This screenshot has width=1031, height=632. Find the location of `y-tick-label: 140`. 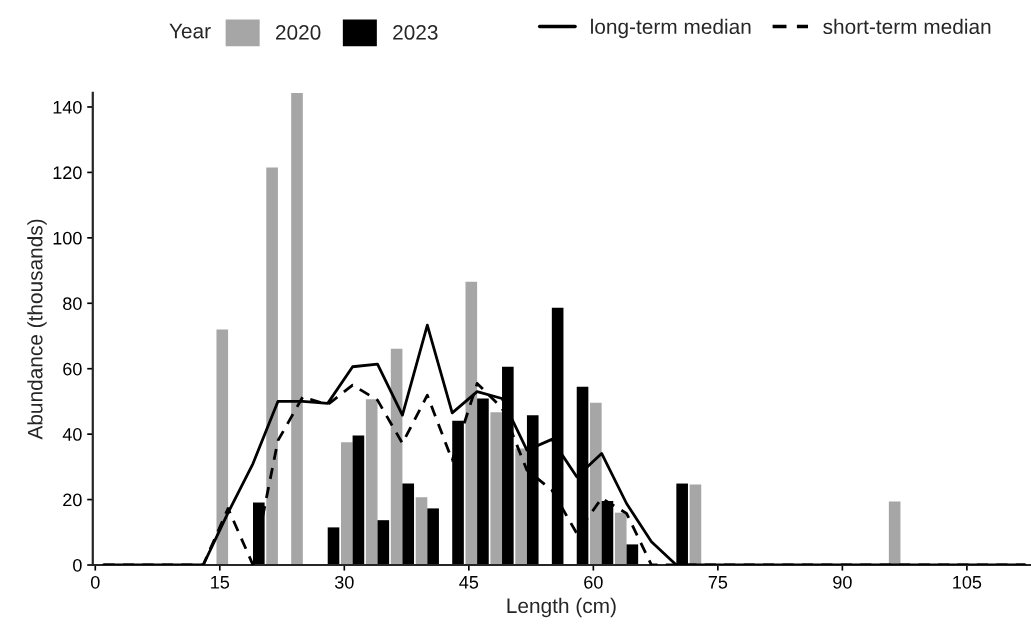

y-tick-label: 140 is located at coordinates (67, 107).